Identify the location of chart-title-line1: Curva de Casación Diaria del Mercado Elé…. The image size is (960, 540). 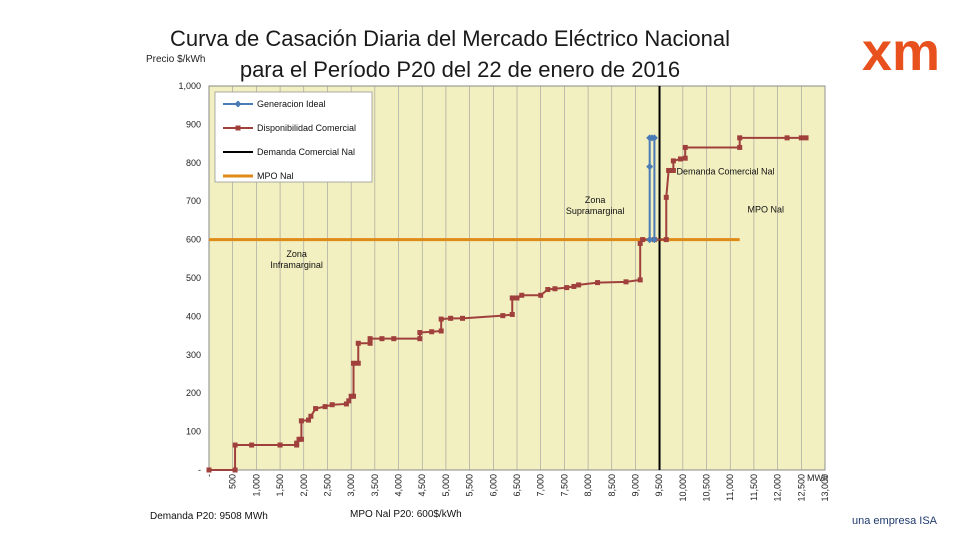
(450, 38).